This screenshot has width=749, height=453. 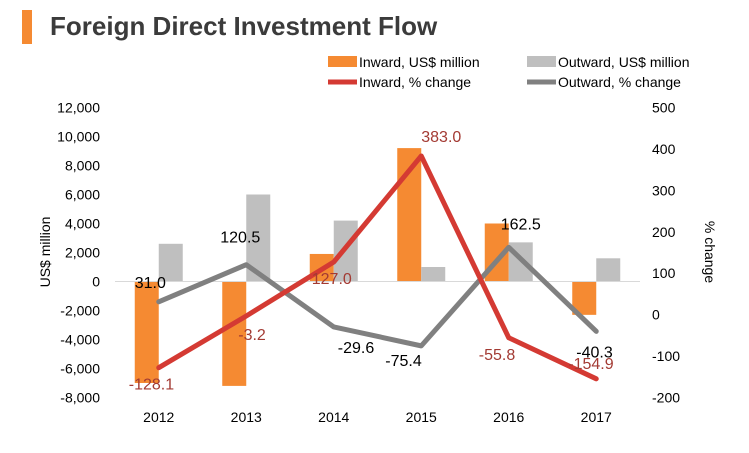 What do you see at coordinates (244, 26) in the screenshot?
I see `chart-title: Foreign Direct Investment Flow` at bounding box center [244, 26].